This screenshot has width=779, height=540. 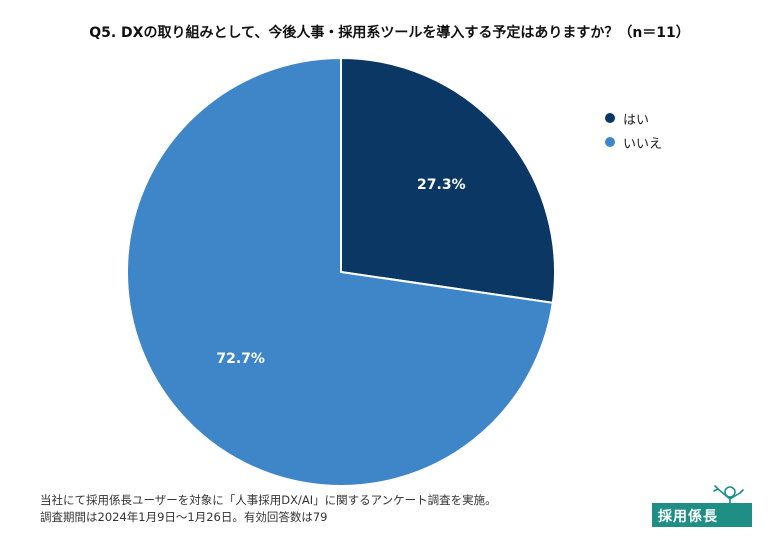 I want to click on legend: はい いいえ, so click(x=633, y=130).